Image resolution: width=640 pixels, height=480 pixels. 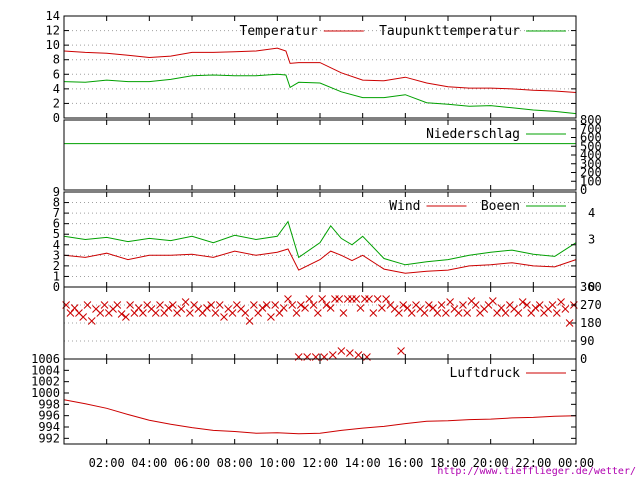 What do you see at coordinates (56, 103) in the screenshot?
I see `temperature-y-tick-label: 2` at bounding box center [56, 103].